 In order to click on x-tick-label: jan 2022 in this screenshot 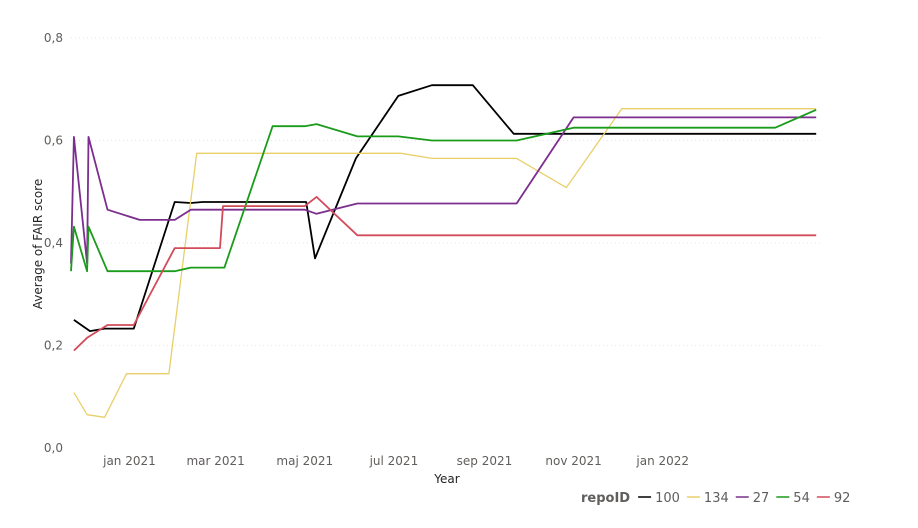, I will do `click(662, 461)`.